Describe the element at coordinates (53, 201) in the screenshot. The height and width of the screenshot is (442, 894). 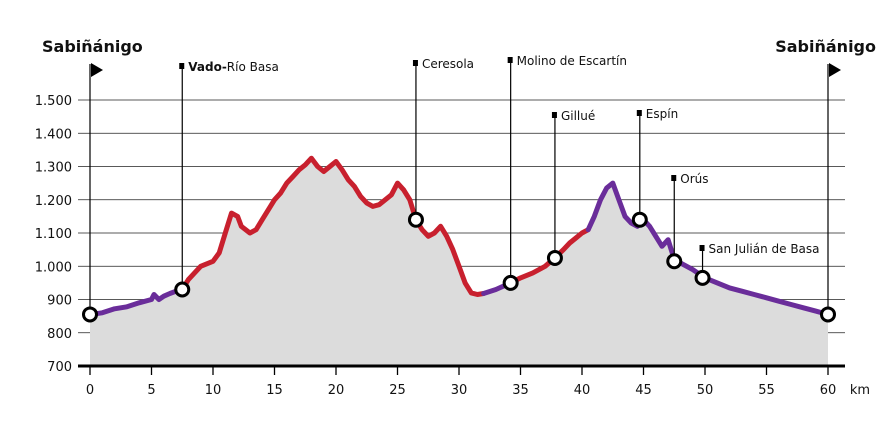
I see `y-tick-label: 1.200` at that location.